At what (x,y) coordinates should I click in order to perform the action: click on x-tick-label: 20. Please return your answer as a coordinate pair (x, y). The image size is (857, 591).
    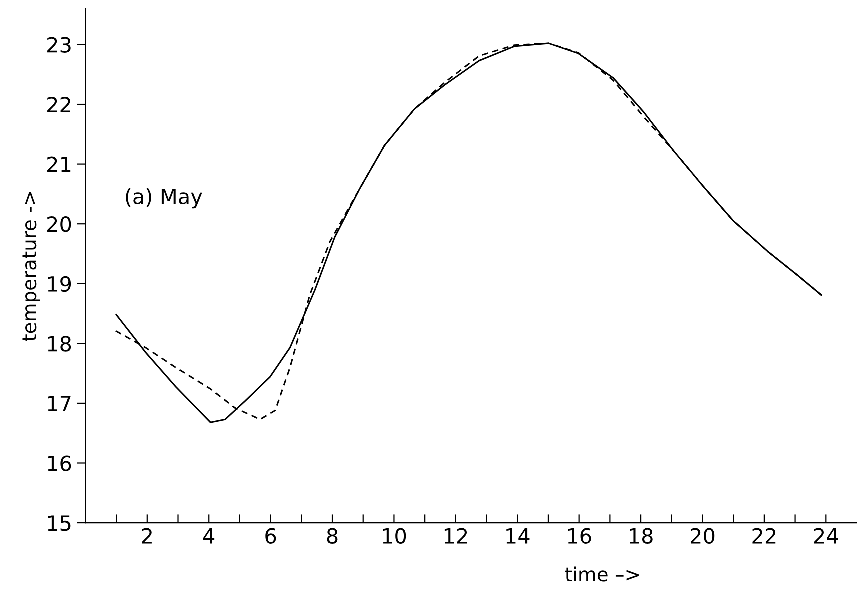
    Looking at the image, I should click on (703, 536).